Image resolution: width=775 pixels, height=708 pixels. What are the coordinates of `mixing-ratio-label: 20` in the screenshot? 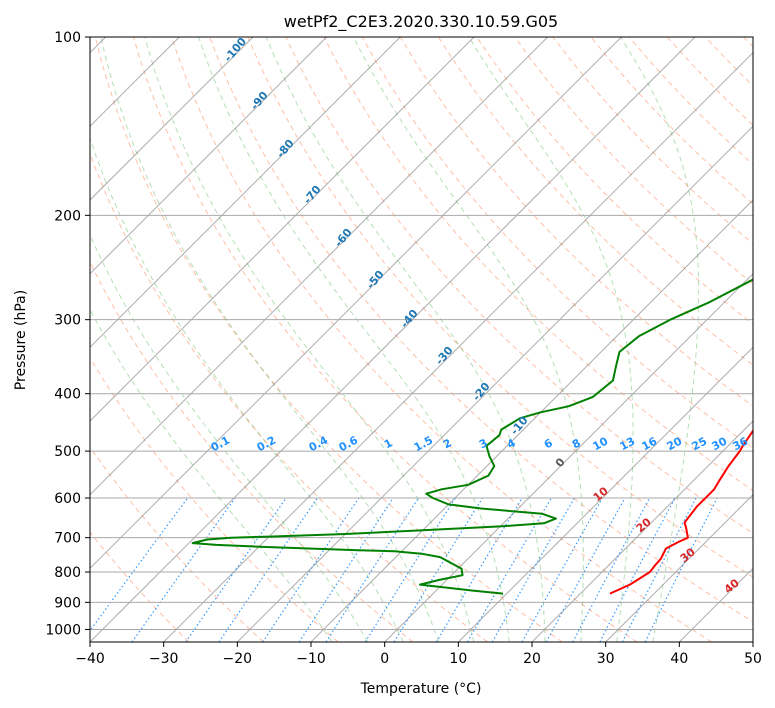 It's located at (675, 443).